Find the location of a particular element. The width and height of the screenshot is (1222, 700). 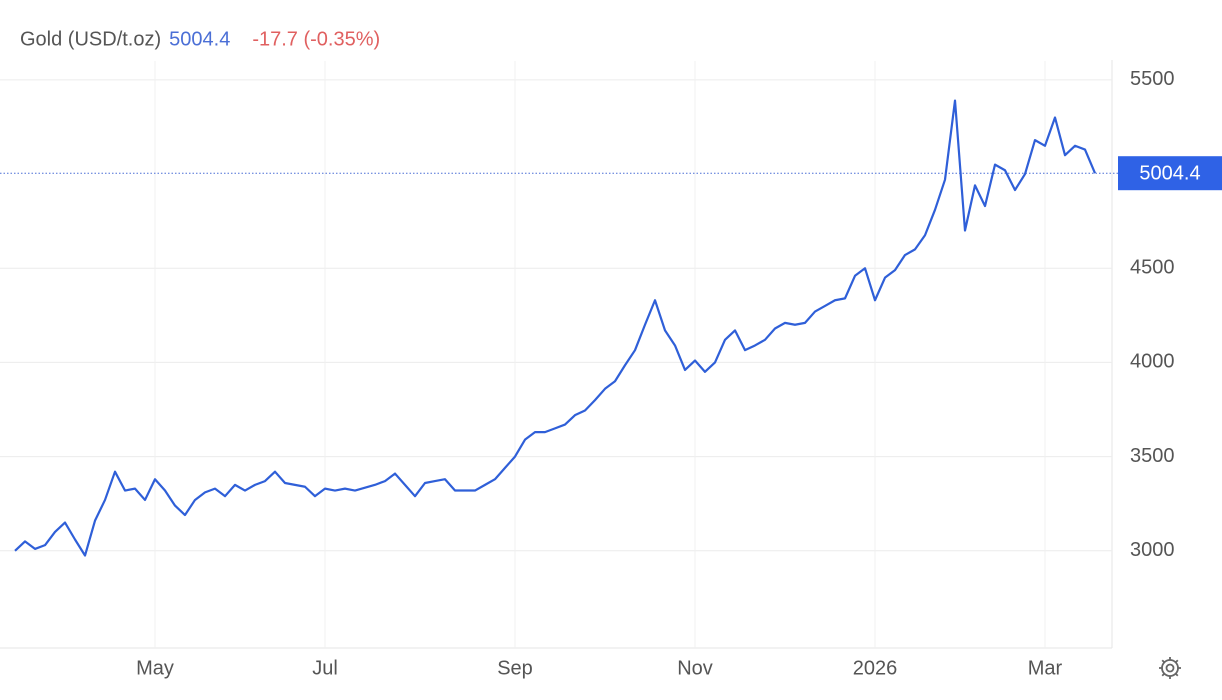

price-badge-label: 5004.4 is located at coordinates (1169, 173).